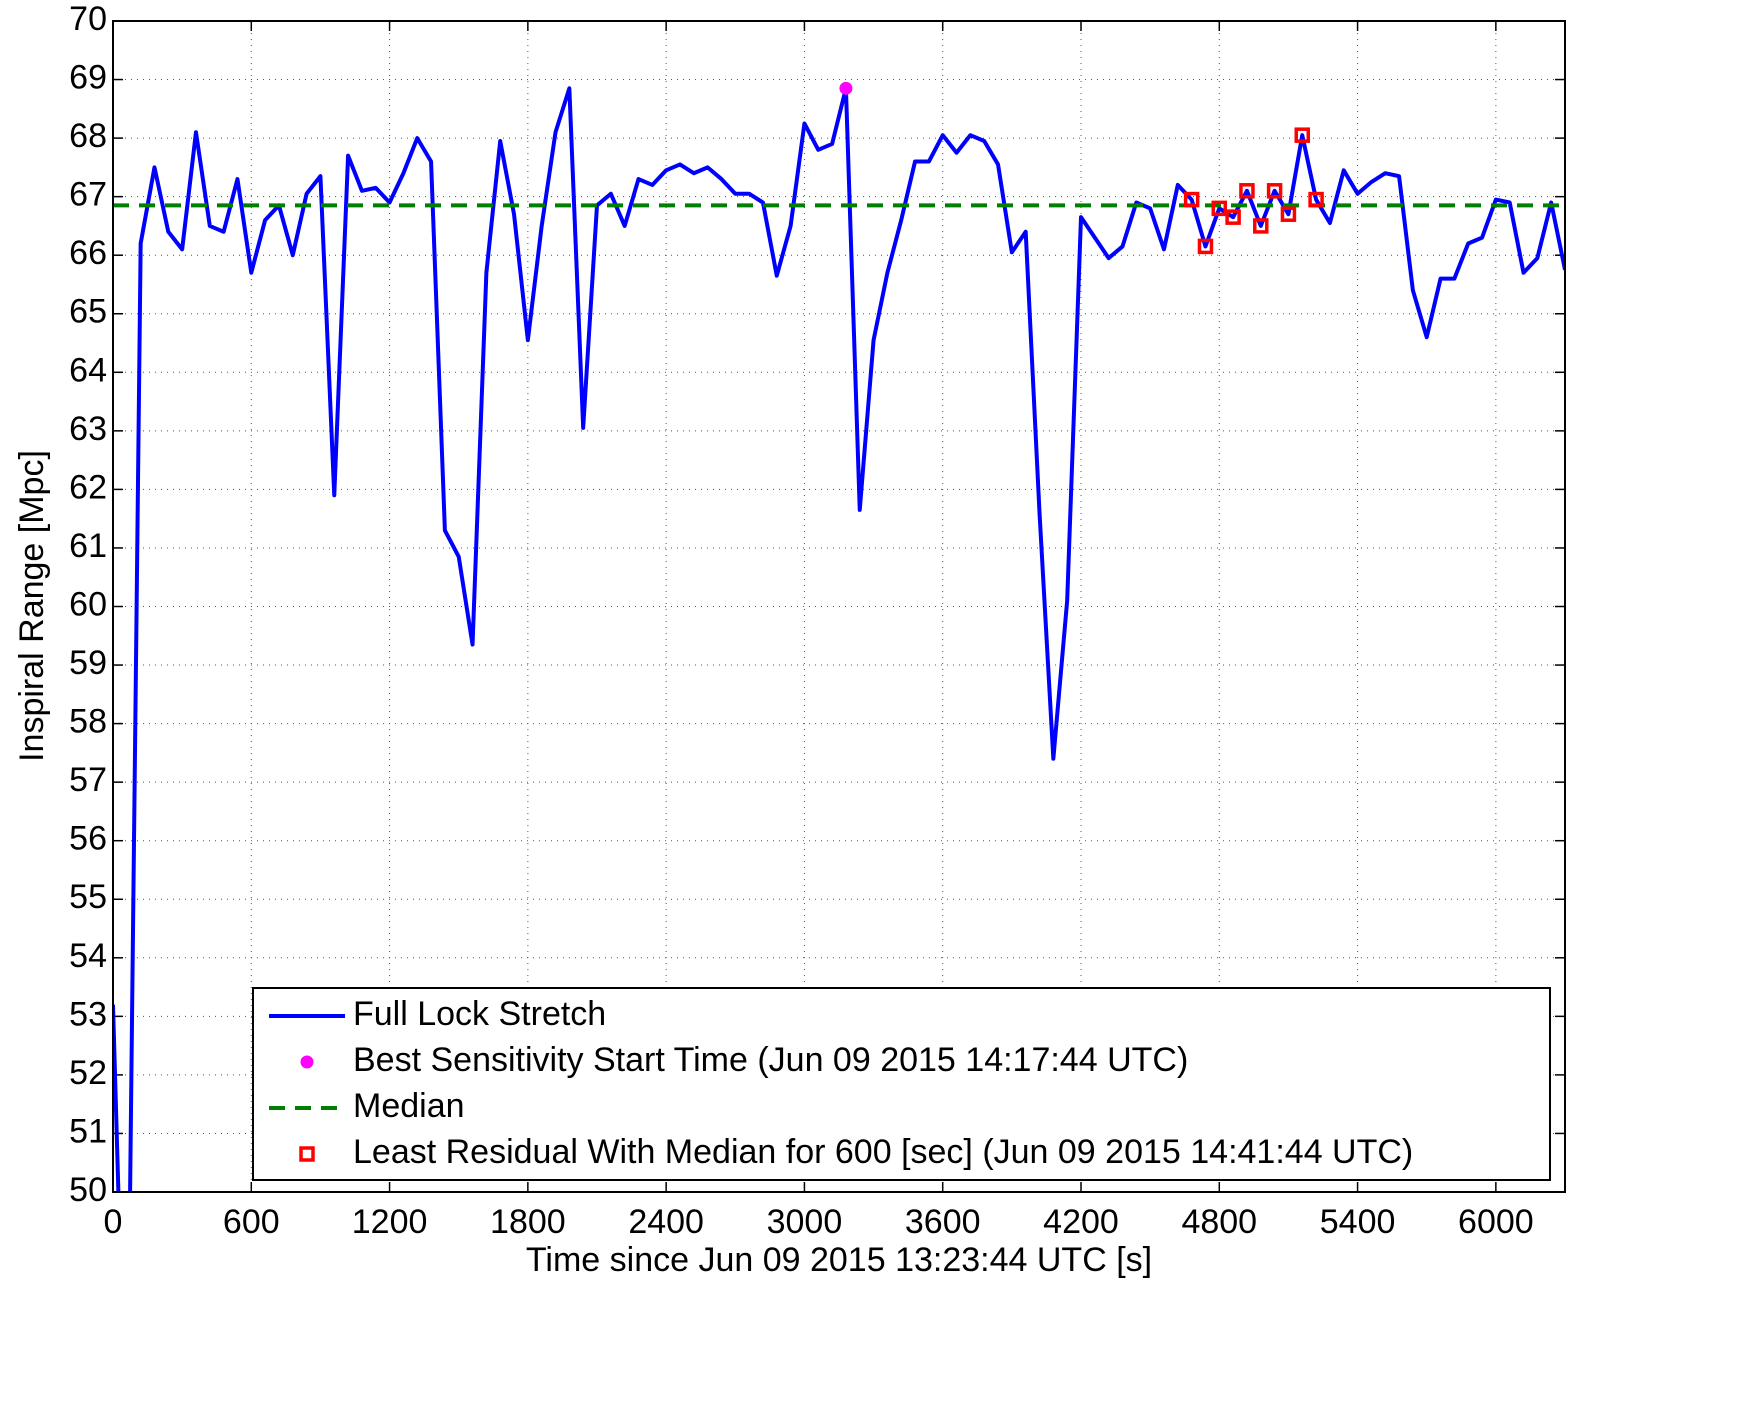  Describe the element at coordinates (901, 1084) in the screenshot. I see `legend-box` at that location.